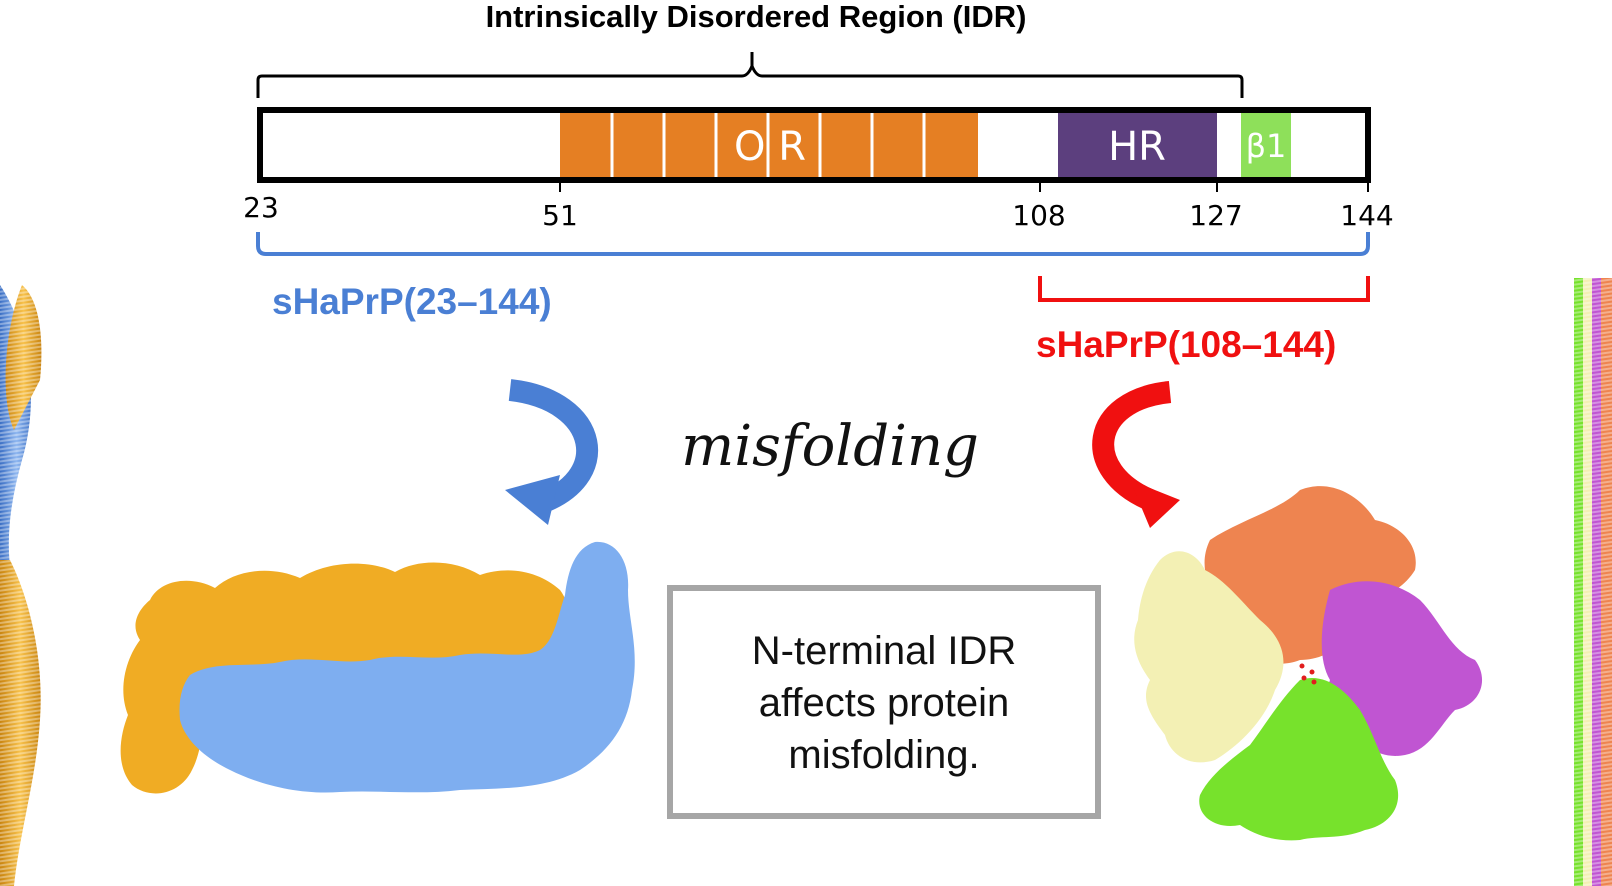 Image resolution: width=1612 pixels, height=886 pixels. I want to click on pale-yellow-protofilament, so click(1209, 657).